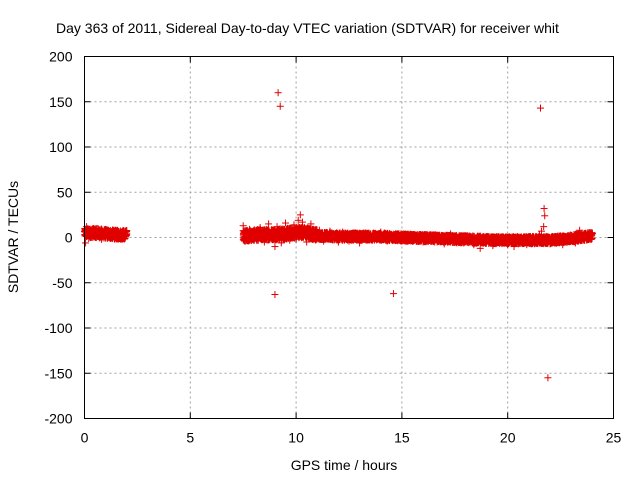 The image size is (640, 480). Describe the element at coordinates (190, 438) in the screenshot. I see `x-tick-label: 5` at that location.